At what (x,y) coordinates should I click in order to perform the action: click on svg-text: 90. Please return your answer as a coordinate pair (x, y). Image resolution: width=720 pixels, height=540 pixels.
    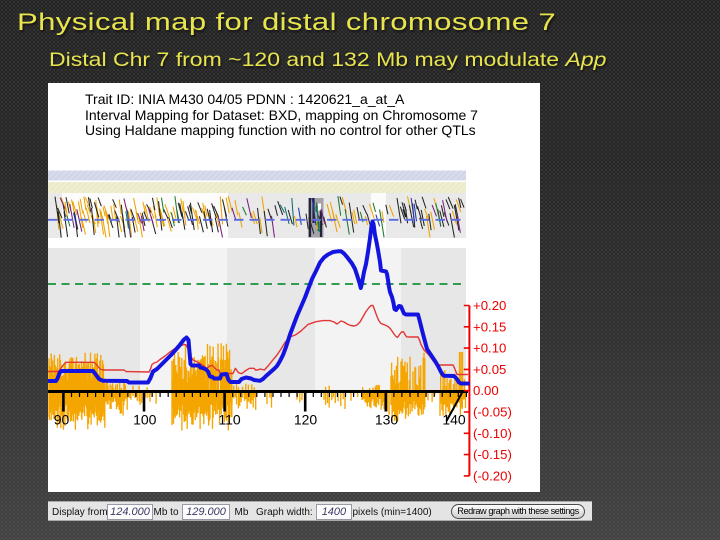
    Looking at the image, I should click on (62, 419).